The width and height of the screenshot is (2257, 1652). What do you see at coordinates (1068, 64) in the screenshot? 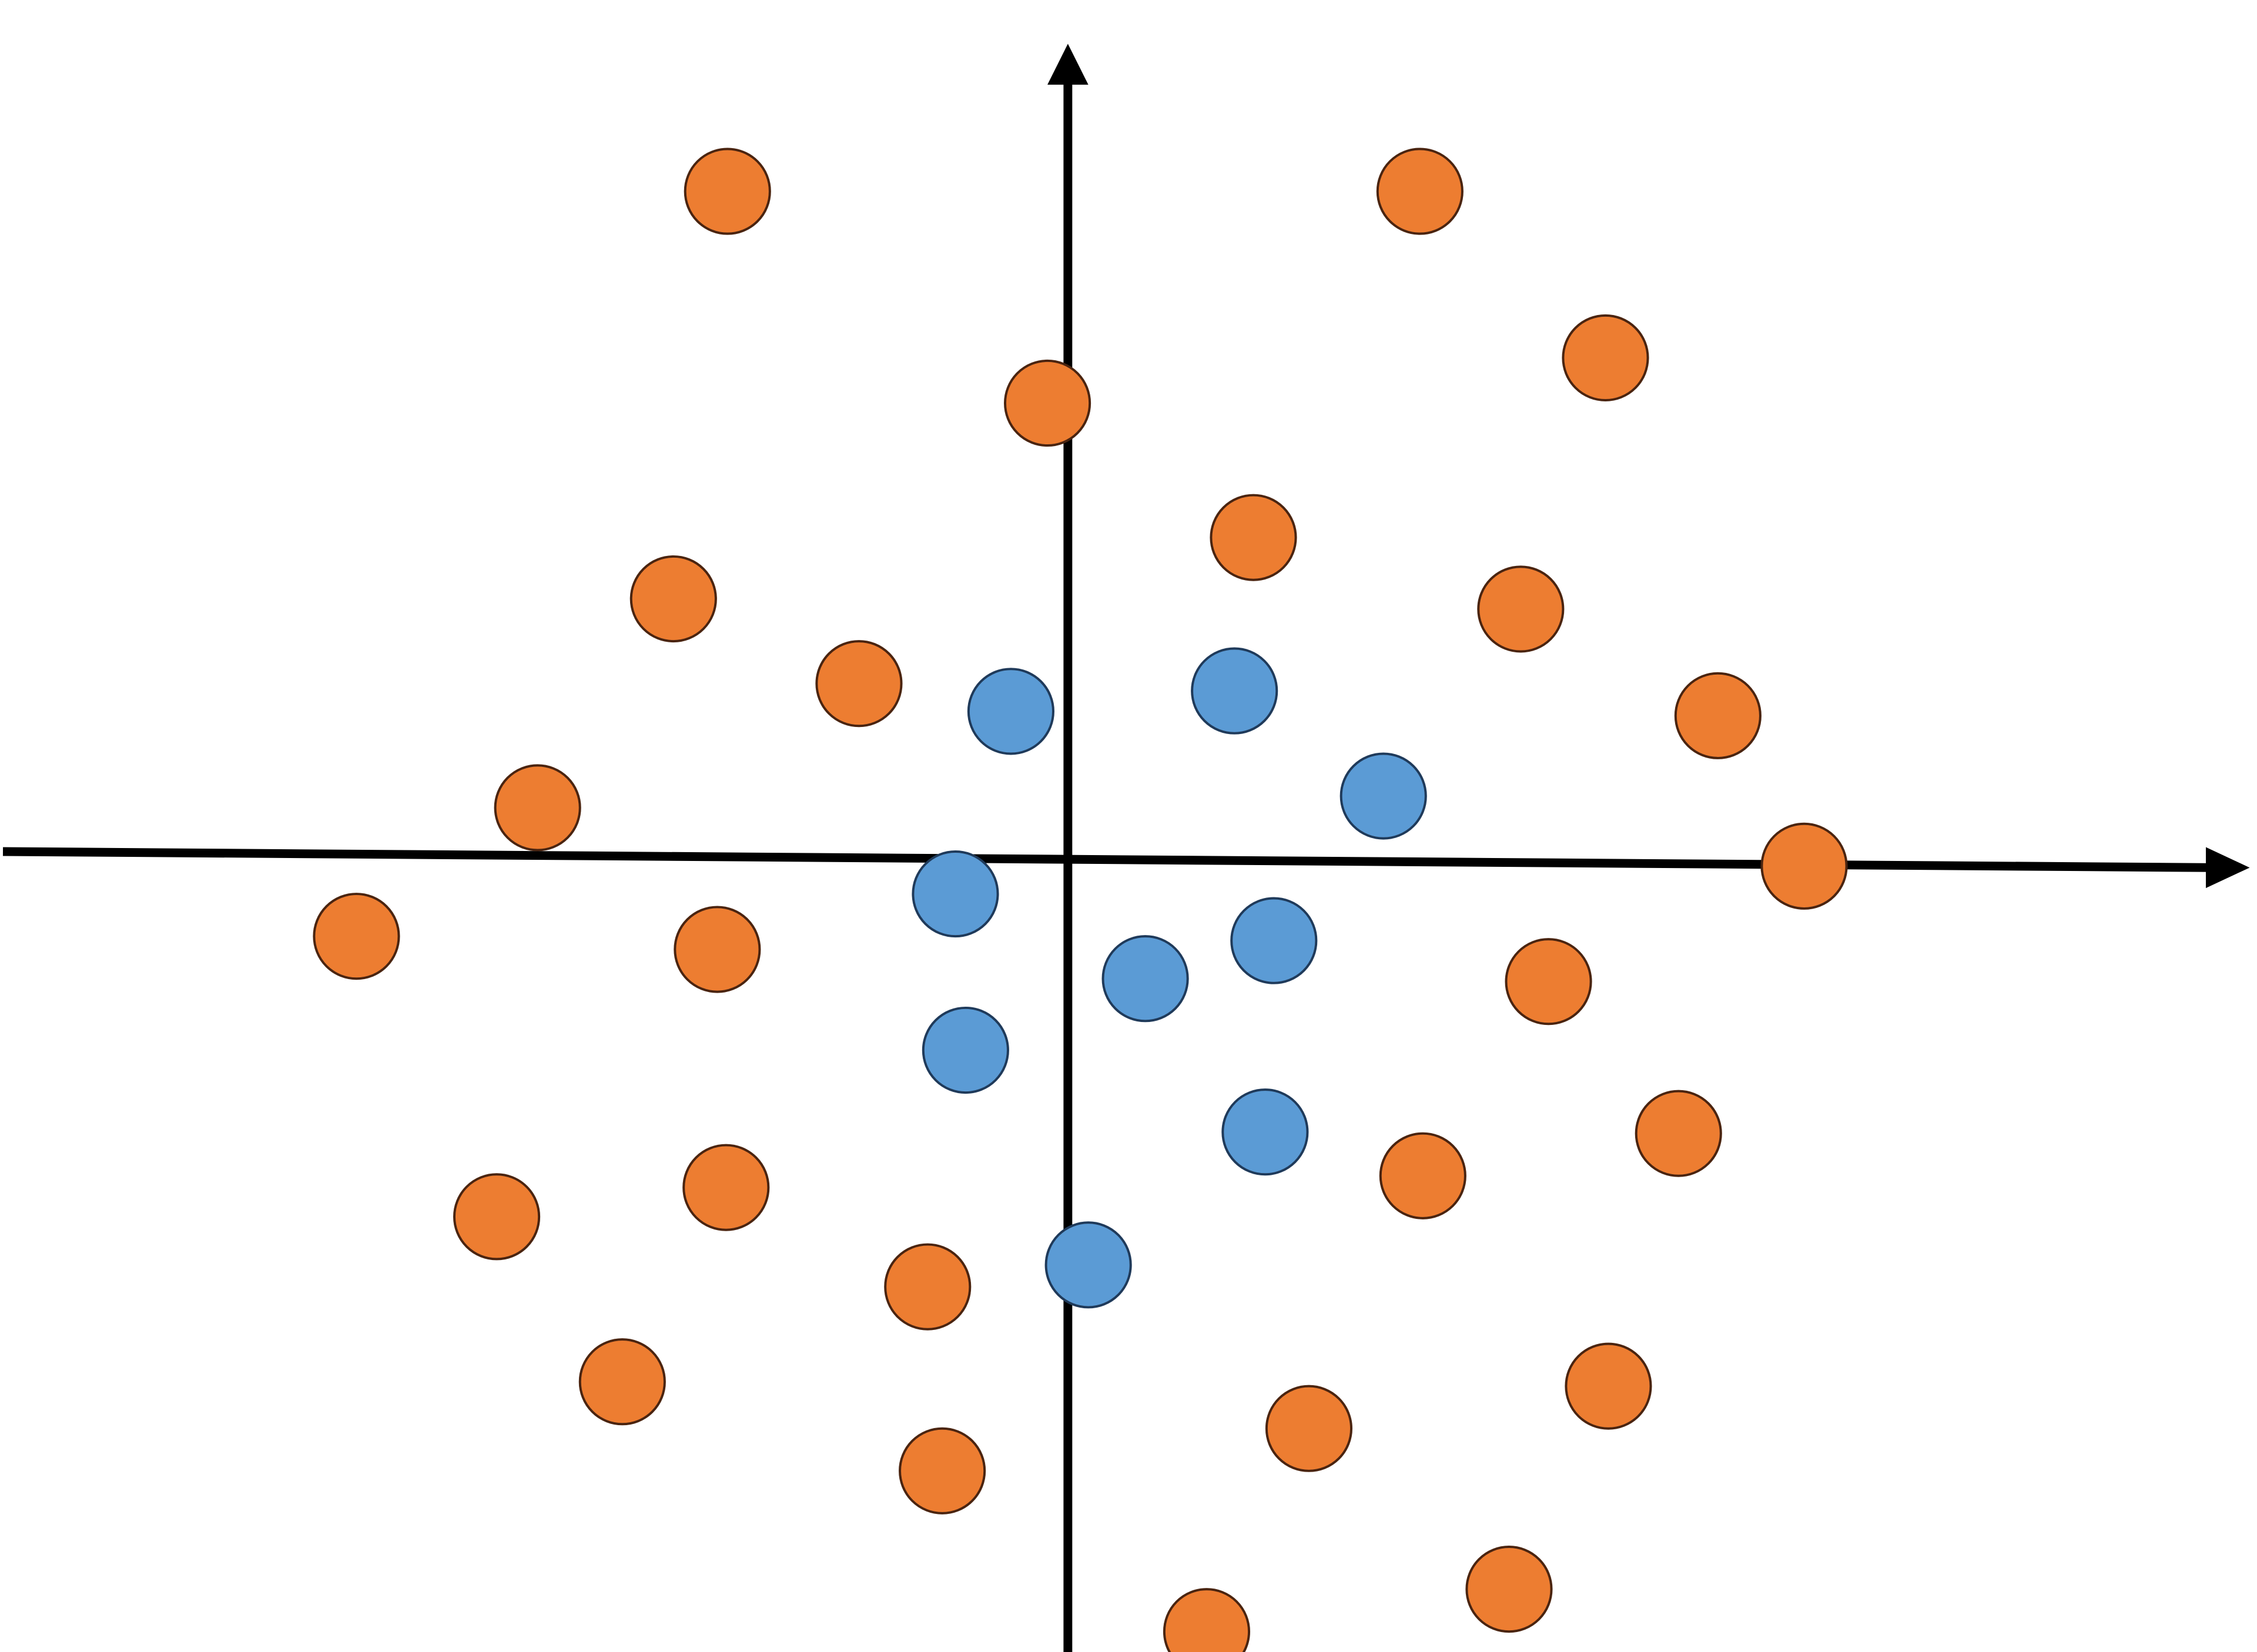
I see `y-axis-arrow` at bounding box center [1068, 64].